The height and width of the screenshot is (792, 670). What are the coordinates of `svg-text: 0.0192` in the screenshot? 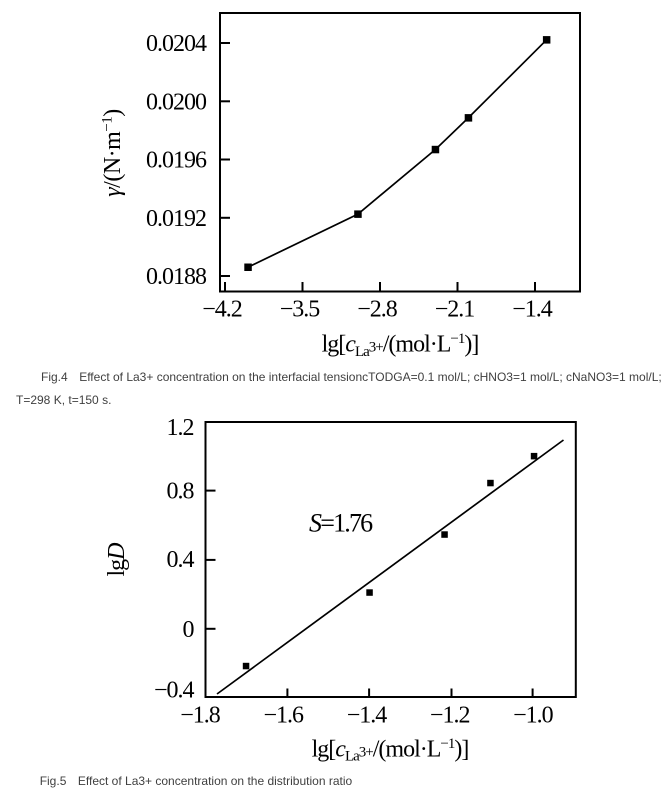 It's located at (176, 219).